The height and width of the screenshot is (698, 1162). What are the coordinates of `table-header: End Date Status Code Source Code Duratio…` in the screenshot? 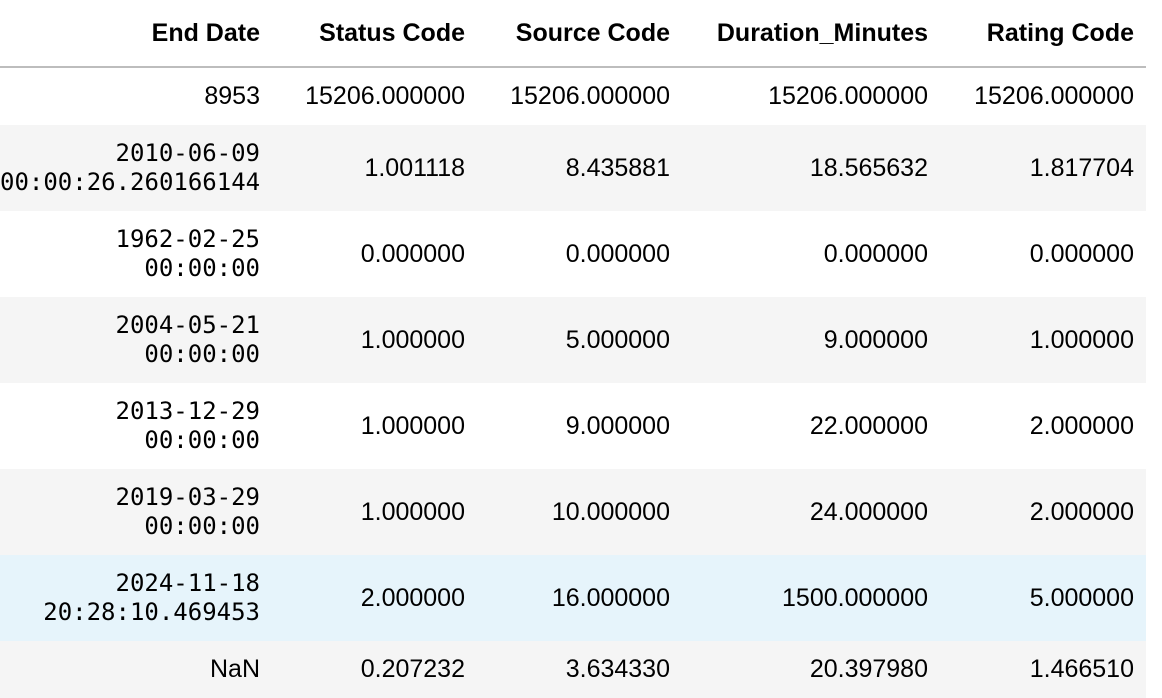 It's located at (573, 34).